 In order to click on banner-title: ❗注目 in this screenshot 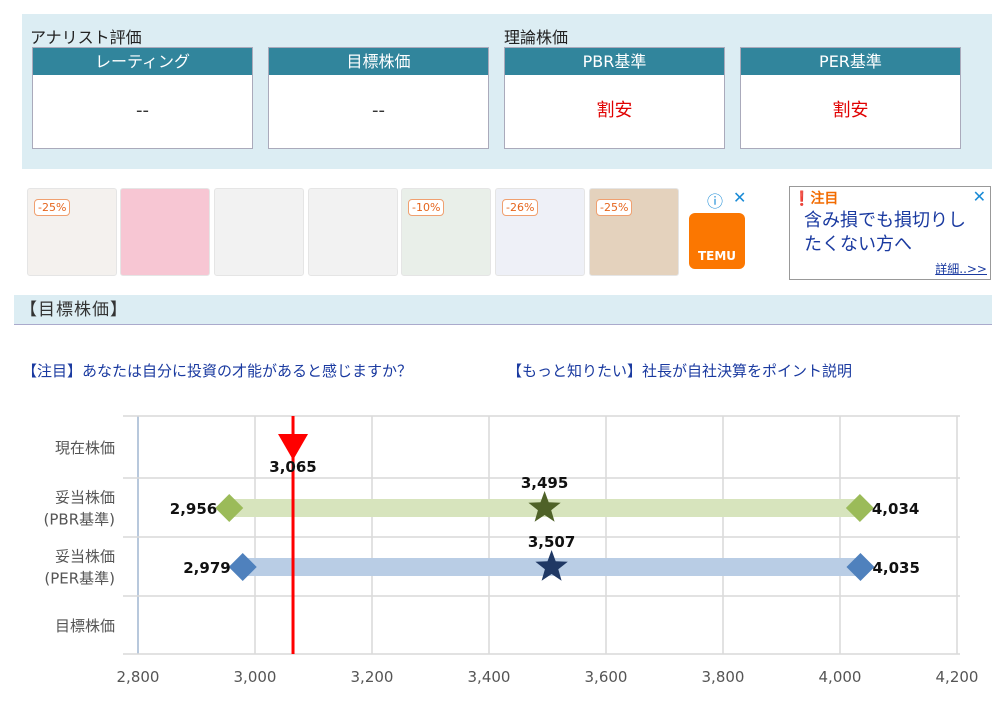, I will do `click(816, 199)`.